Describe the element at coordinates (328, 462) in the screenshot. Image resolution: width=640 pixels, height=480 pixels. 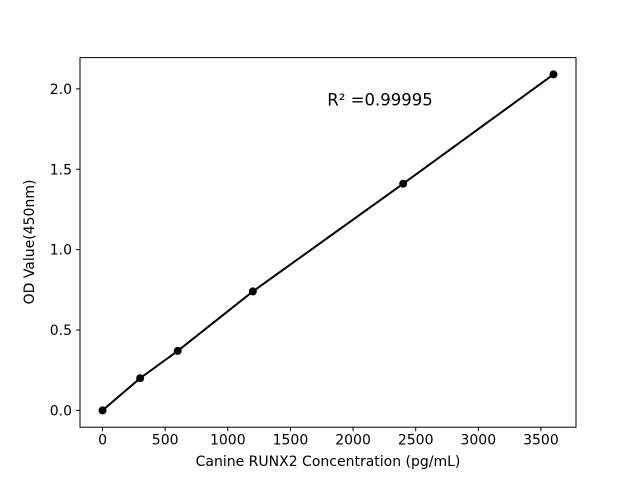
I see `x-axis-label: Canine RUNX2 Concentration (pg/mL)` at that location.